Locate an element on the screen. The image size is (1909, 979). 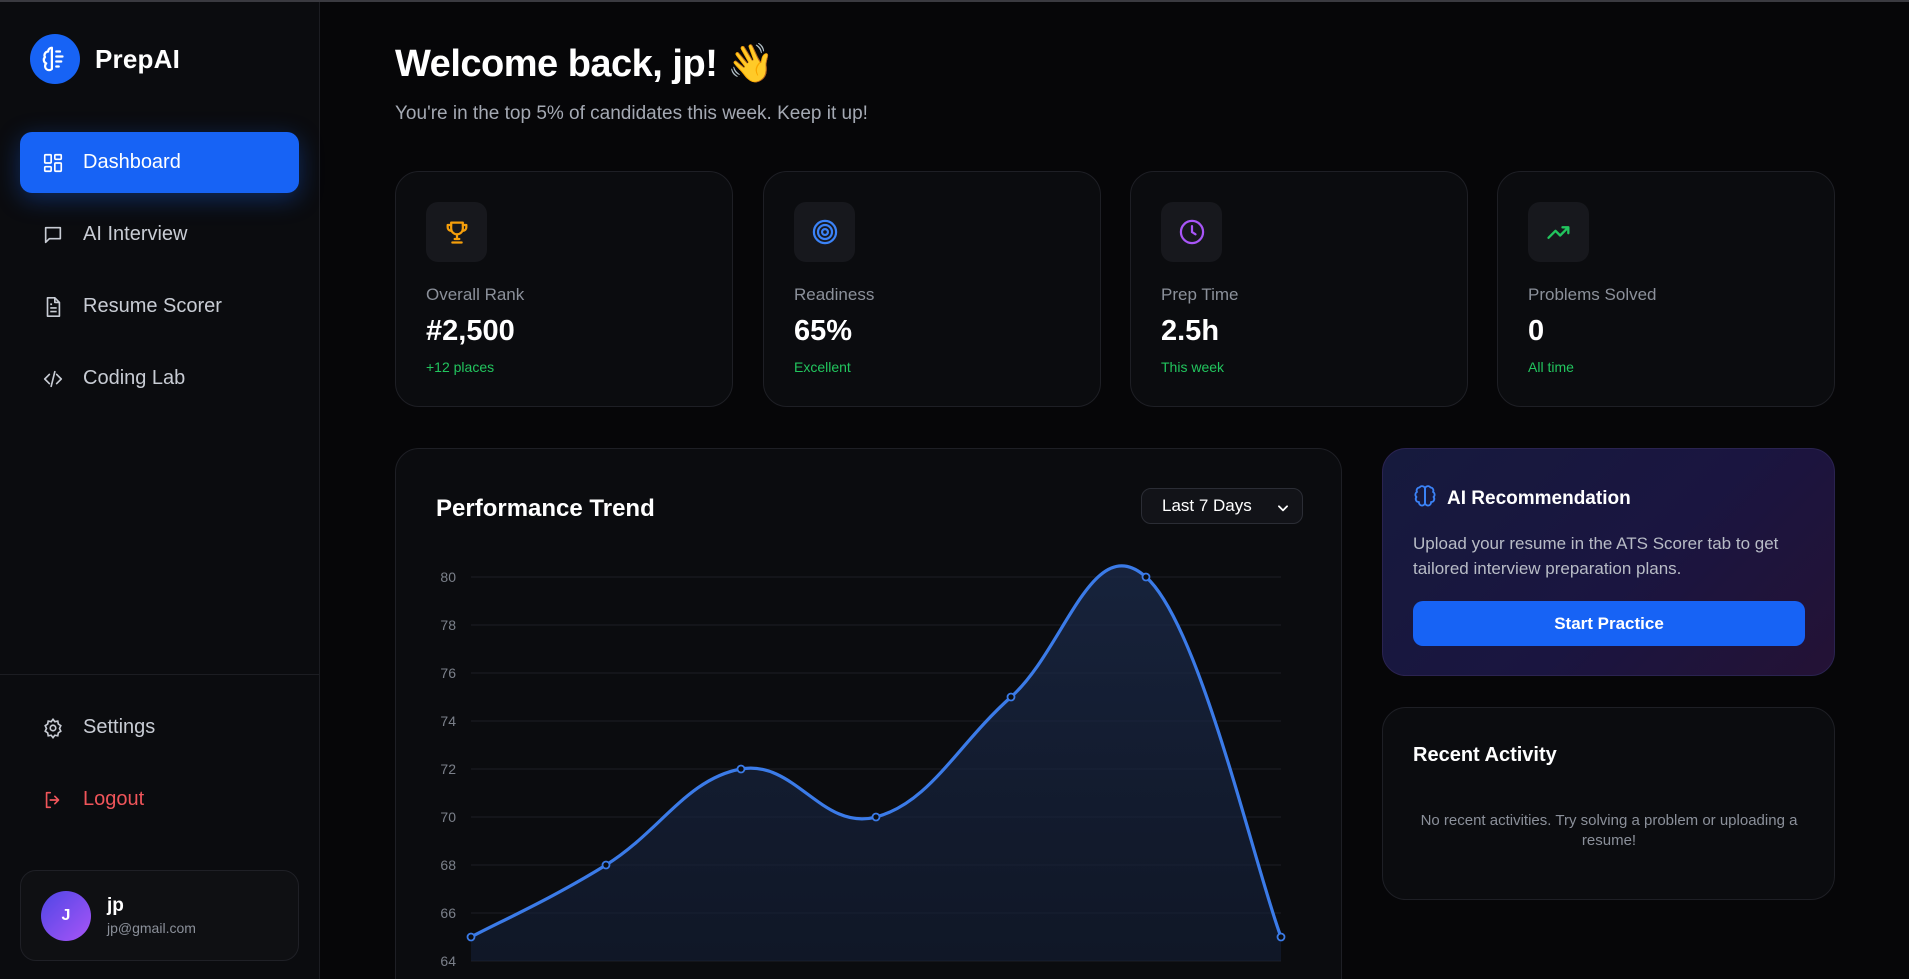
sidebar-item-resume-scorer: Resume Scorer is located at coordinates (159, 306).